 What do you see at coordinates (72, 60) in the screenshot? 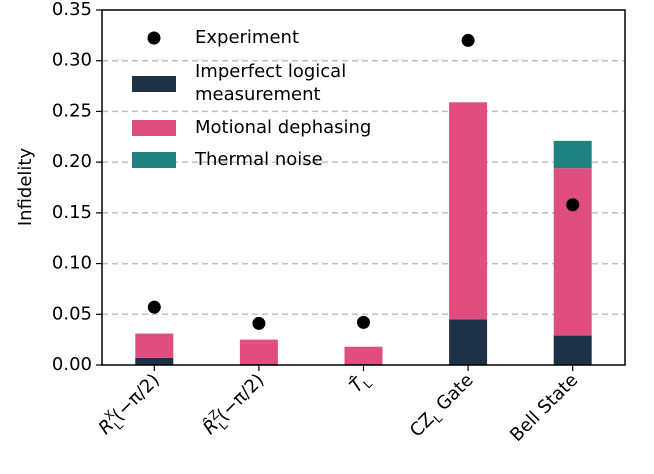
I see `y-tick-label: 0.30` at bounding box center [72, 60].